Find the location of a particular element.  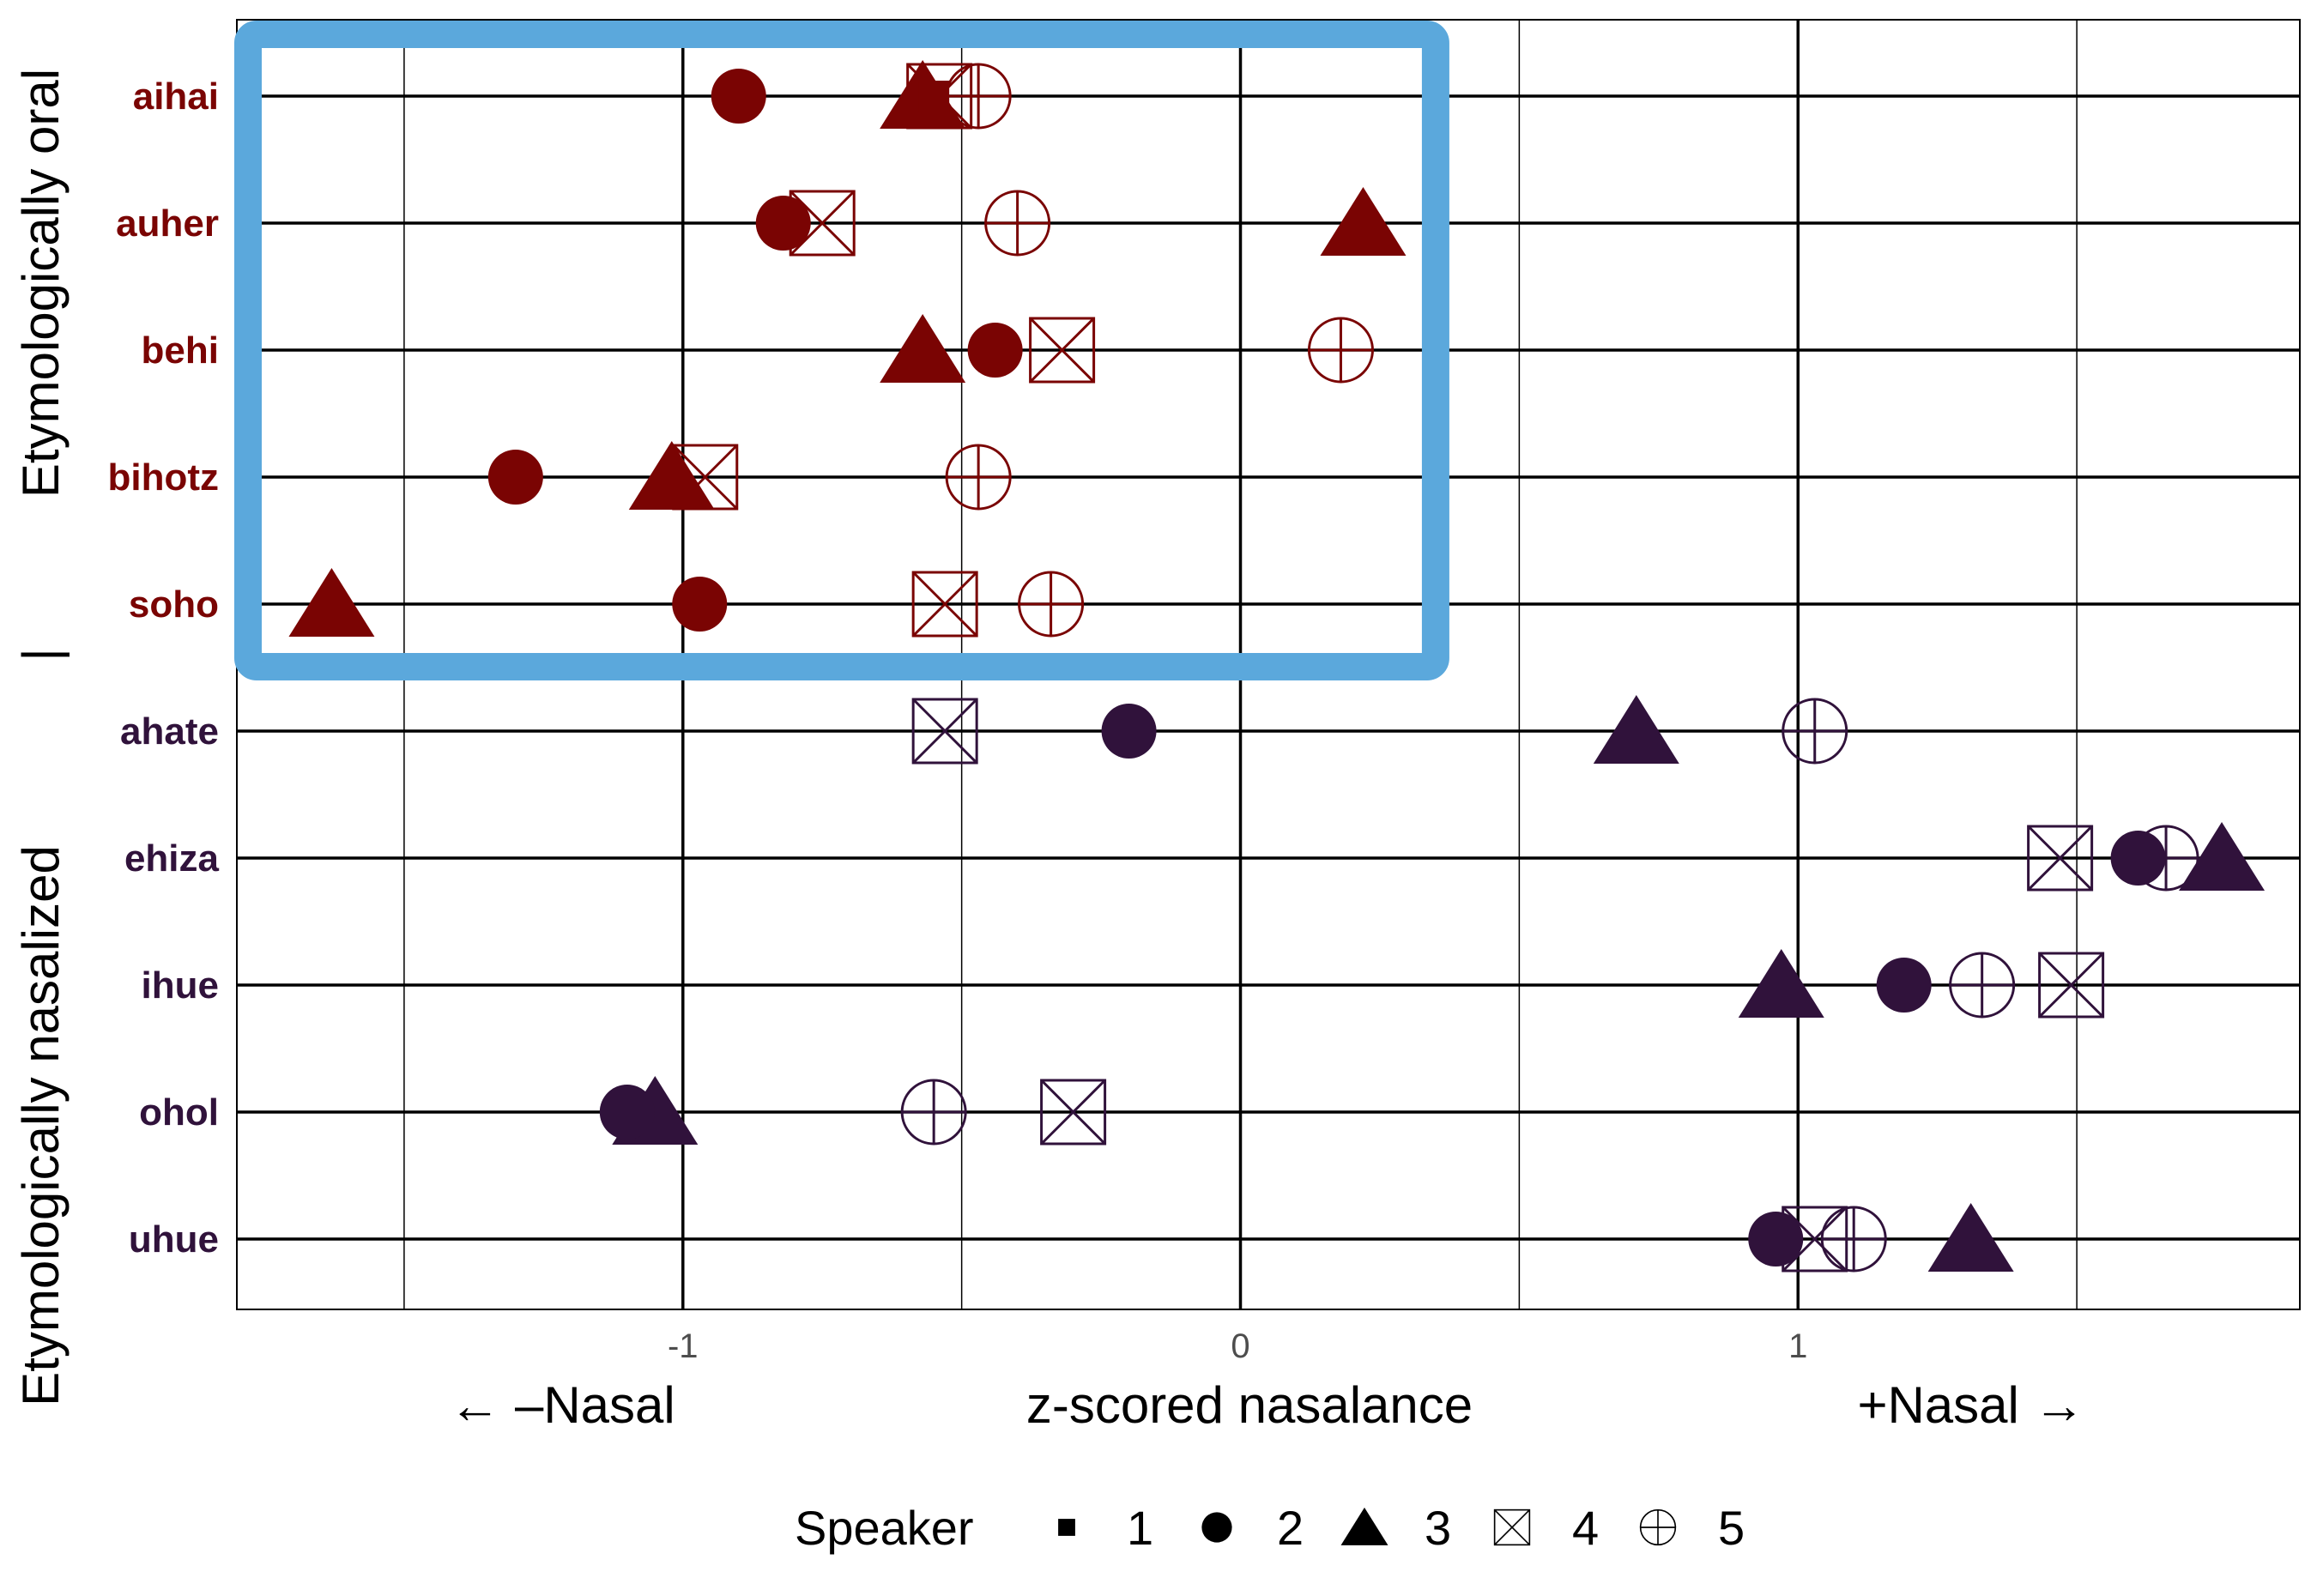

x-tick-label: -1 is located at coordinates (683, 1346).